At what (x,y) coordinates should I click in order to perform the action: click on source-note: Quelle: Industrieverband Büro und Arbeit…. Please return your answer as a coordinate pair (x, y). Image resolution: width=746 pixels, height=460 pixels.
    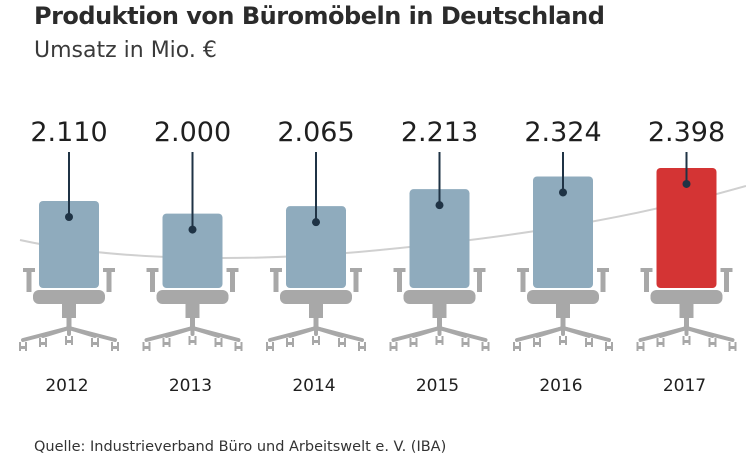
    Looking at the image, I should click on (240, 447).